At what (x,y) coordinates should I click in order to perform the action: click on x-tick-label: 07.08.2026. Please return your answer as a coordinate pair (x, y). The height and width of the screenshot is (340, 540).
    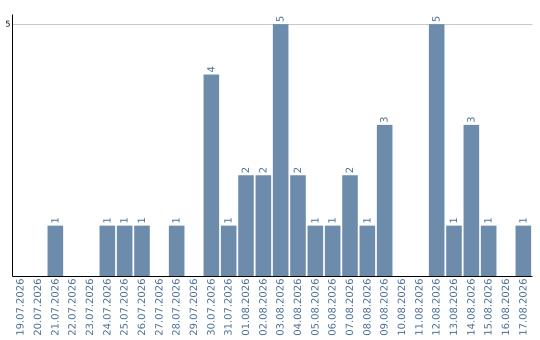
    Looking at the image, I should click on (350, 307).